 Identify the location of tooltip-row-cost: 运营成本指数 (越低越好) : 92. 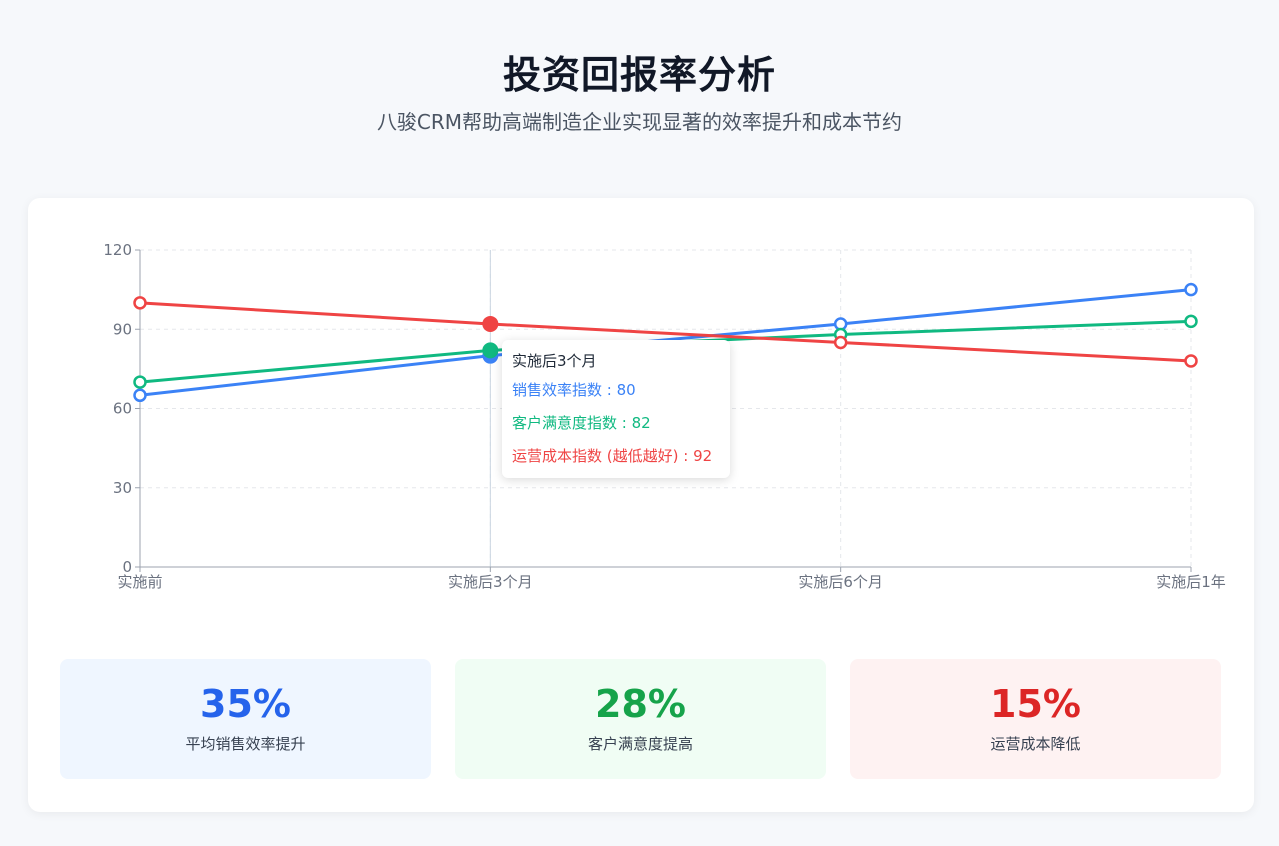
(612, 456).